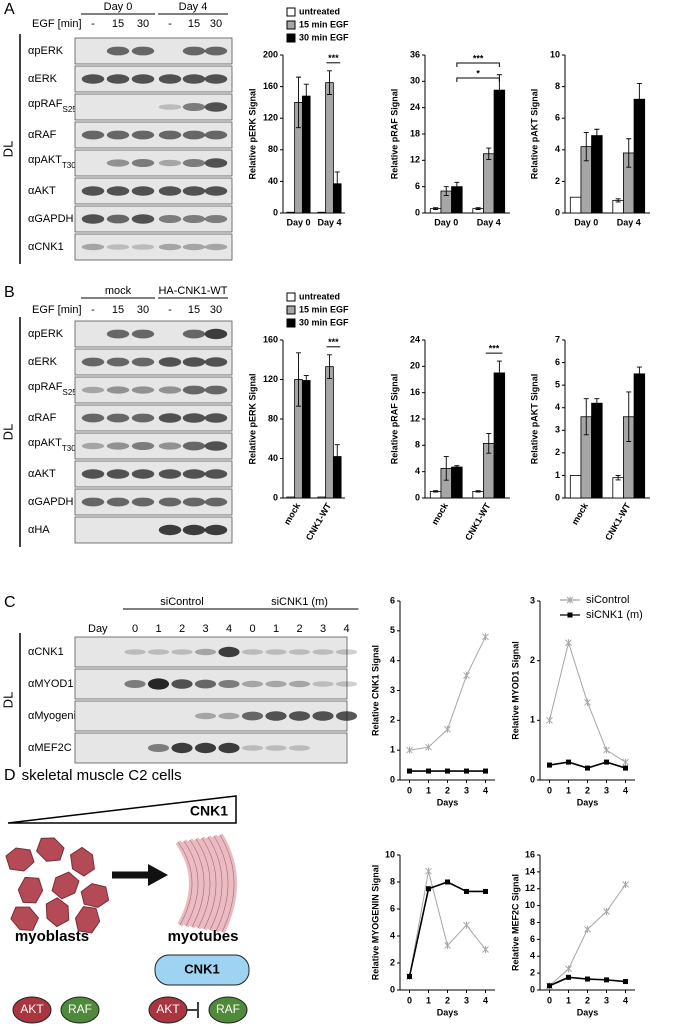 This screenshot has height=1032, width=685. Describe the element at coordinates (587, 1000) in the screenshot. I see `x-tick-label: 2` at that location.